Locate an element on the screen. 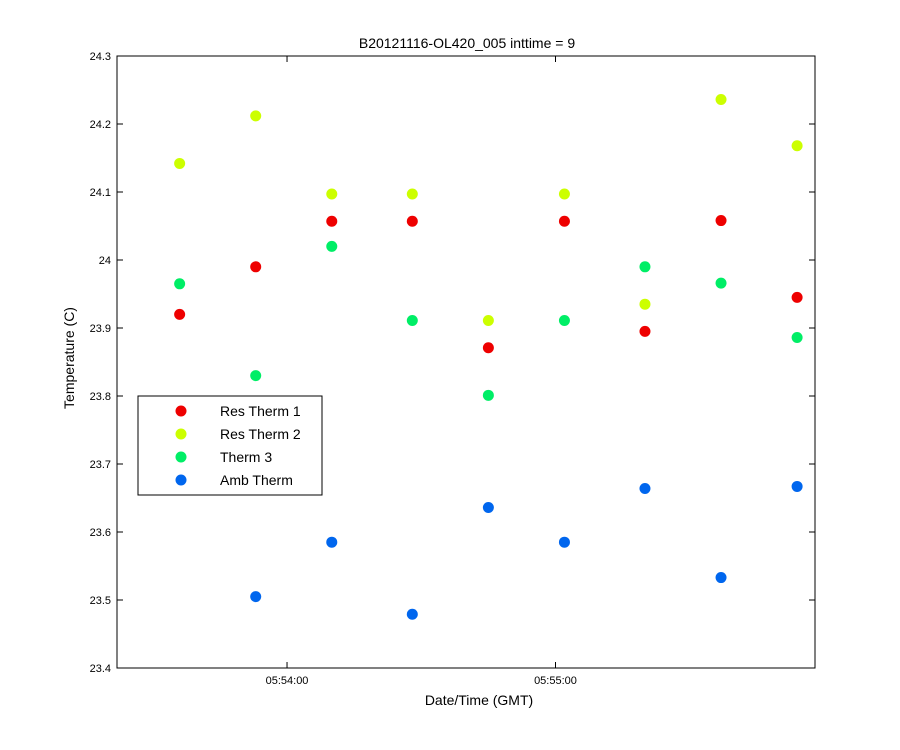  y-tick-label: 23.7 is located at coordinates (100, 465).